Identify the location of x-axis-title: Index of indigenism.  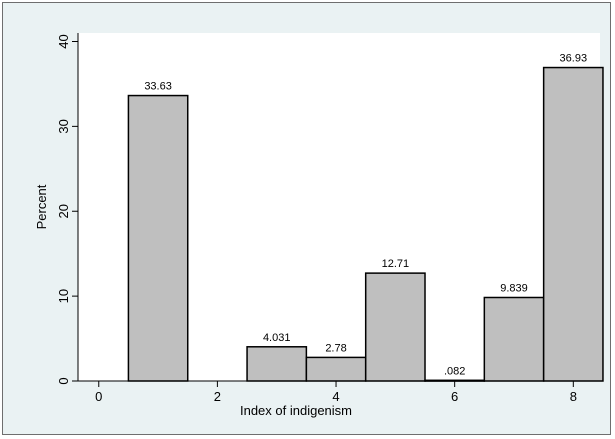
(296, 410).